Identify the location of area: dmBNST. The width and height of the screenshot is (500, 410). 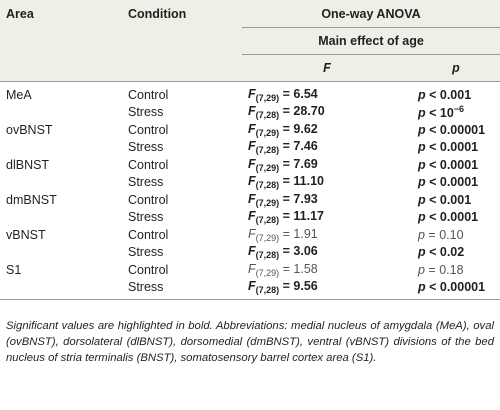
(31, 199).